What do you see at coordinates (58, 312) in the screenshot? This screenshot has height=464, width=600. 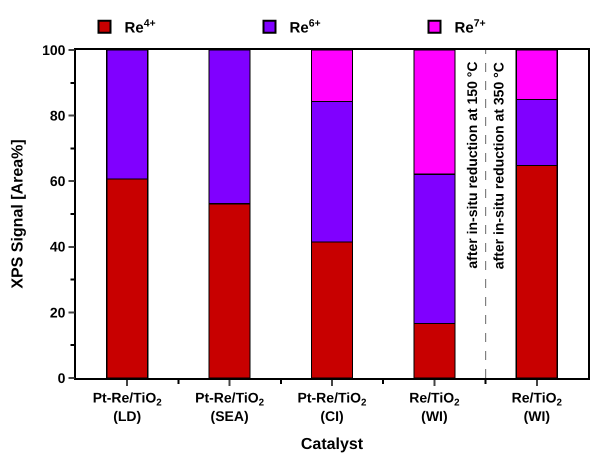 I see `y-tick-label: 20` at bounding box center [58, 312].